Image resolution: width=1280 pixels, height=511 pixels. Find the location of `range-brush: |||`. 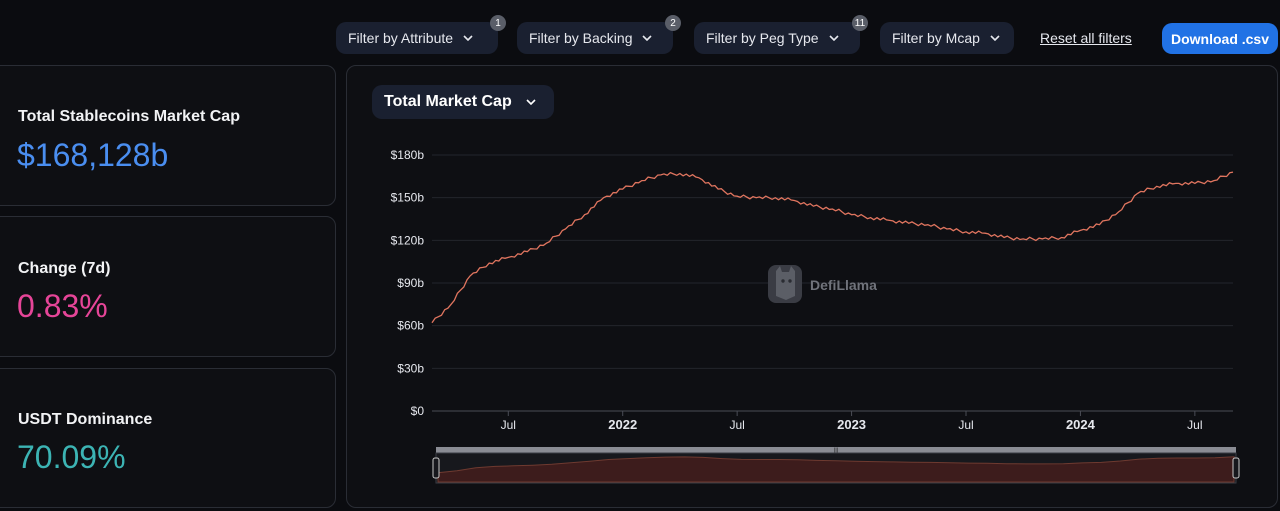

range-brush: ||| is located at coordinates (836, 465).